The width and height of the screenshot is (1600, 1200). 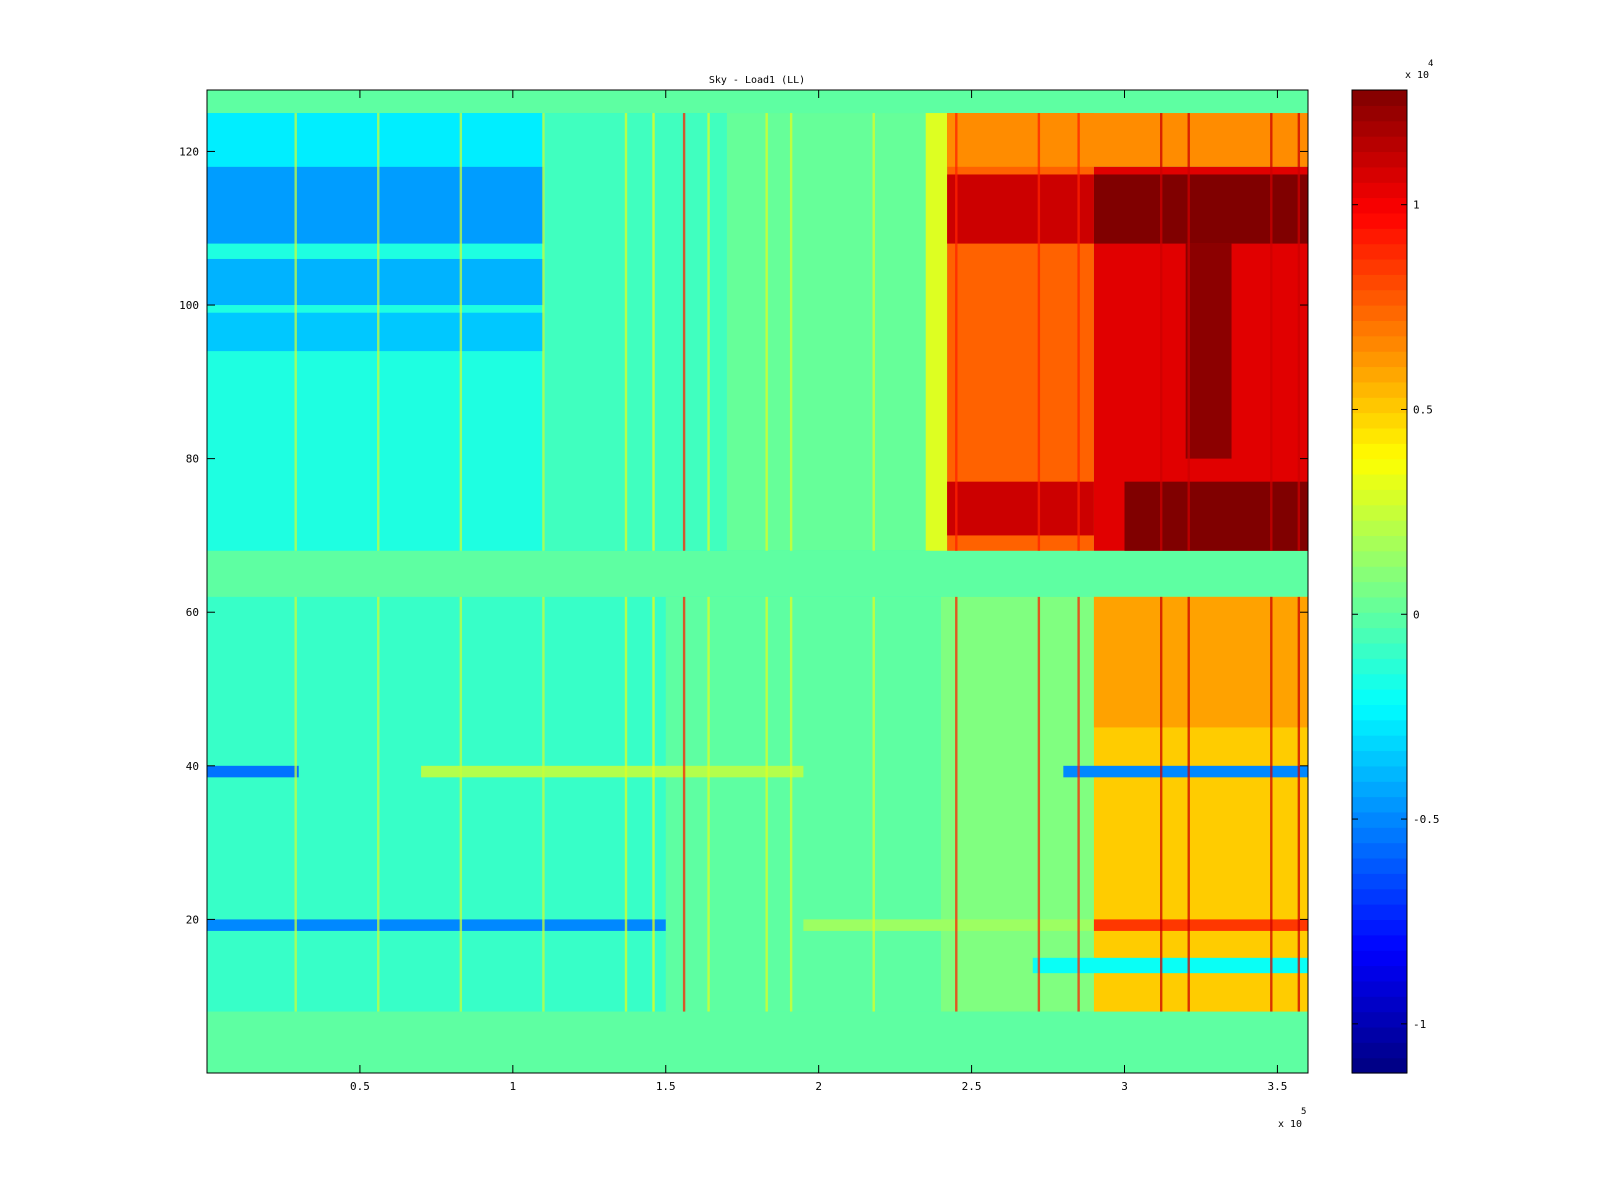 What do you see at coordinates (1419, 1024) in the screenshot?
I see `colorbar-tick-label: -1` at bounding box center [1419, 1024].